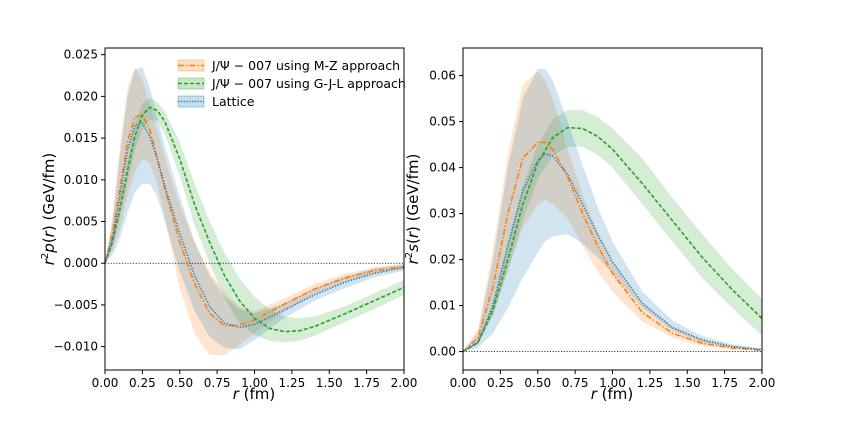 Image resolution: width=847 pixels, height=424 pixels. I want to click on right-x-tick-label: 1.50, so click(687, 383).